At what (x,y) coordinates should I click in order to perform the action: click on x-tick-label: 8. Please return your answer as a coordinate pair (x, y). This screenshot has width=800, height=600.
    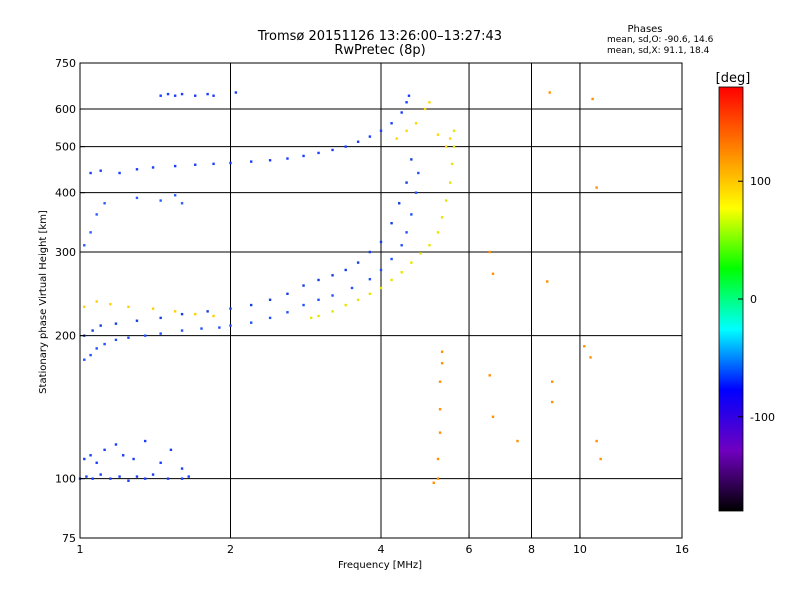
    Looking at the image, I should click on (531, 549).